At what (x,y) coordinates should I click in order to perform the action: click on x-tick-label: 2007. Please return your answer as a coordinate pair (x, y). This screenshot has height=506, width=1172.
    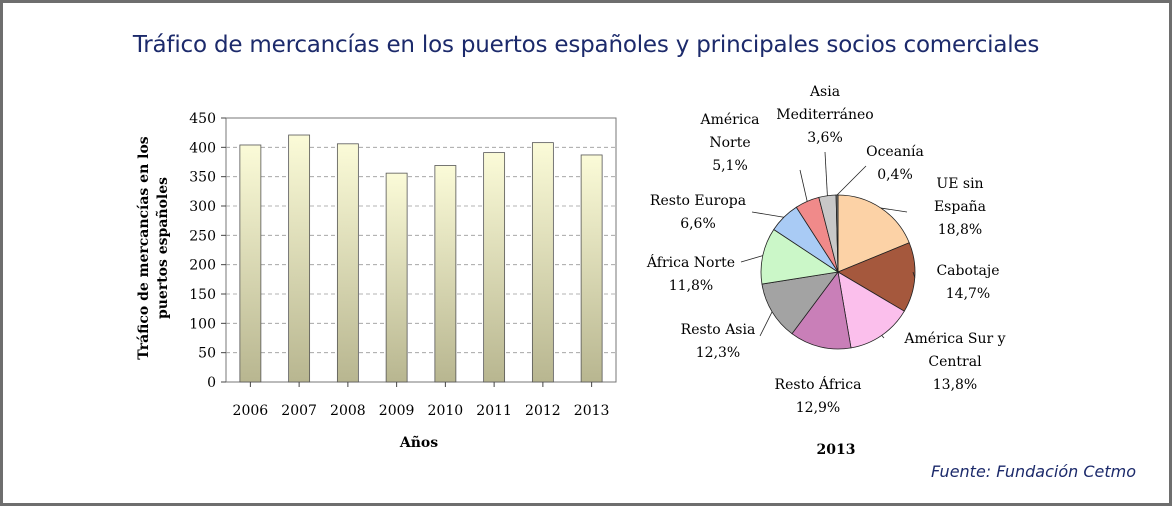
    Looking at the image, I should click on (299, 411).